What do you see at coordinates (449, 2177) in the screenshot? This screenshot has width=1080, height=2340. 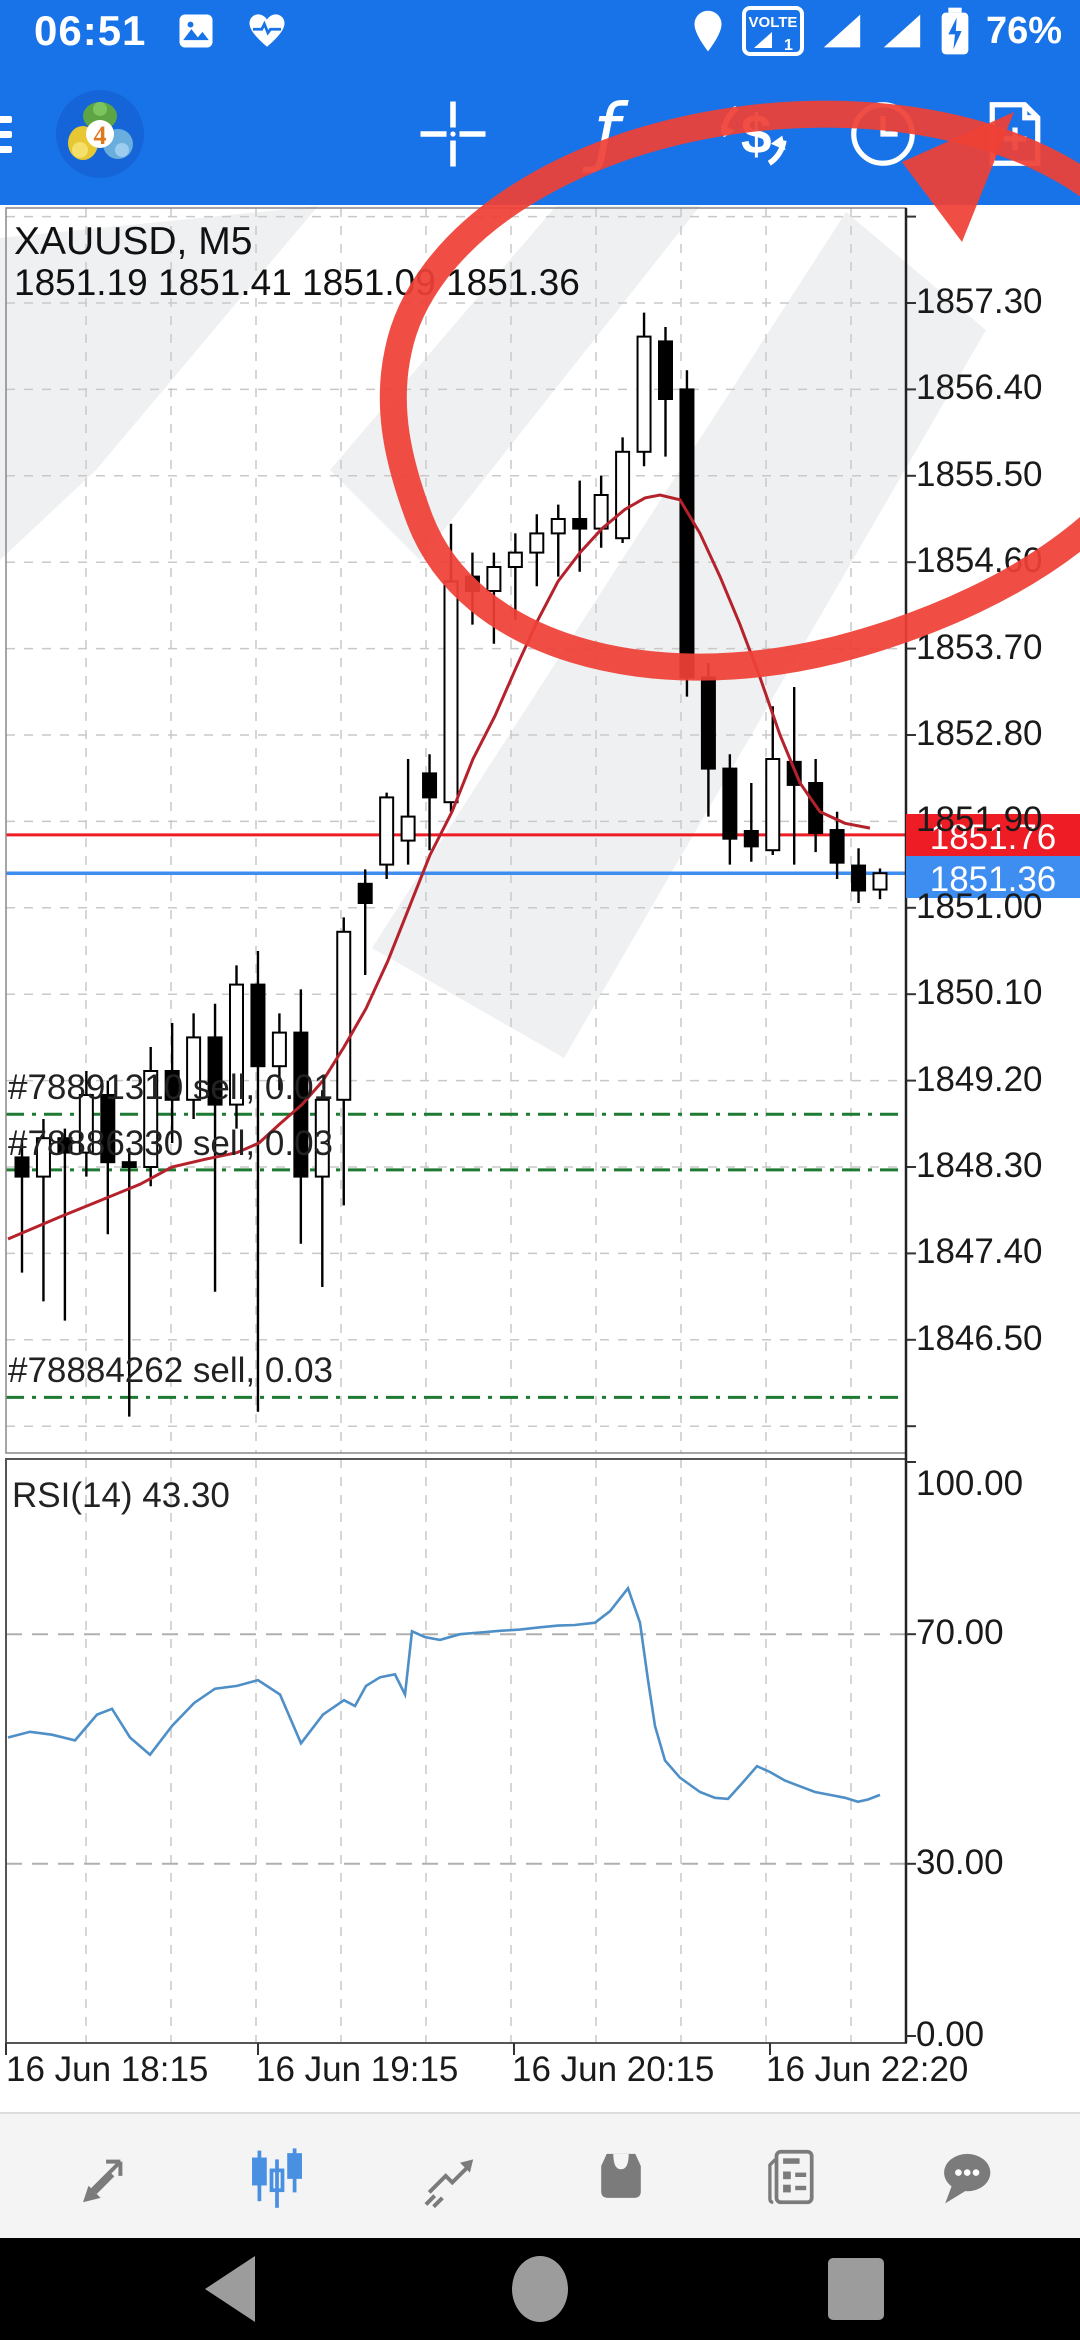 I see `trade-tab-icon` at bounding box center [449, 2177].